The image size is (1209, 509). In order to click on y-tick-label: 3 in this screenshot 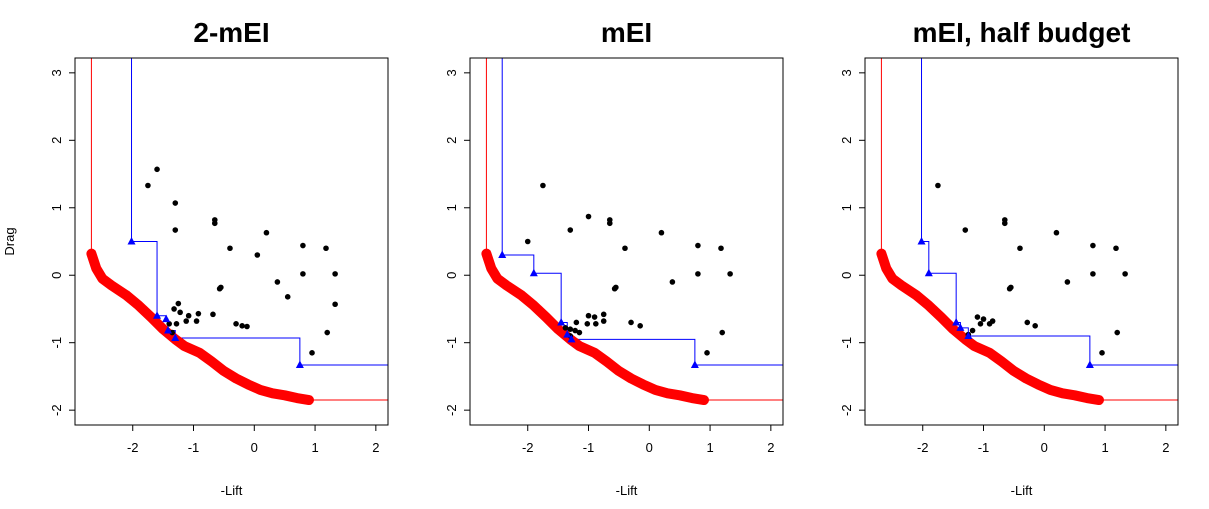, I will do `click(451, 72)`.